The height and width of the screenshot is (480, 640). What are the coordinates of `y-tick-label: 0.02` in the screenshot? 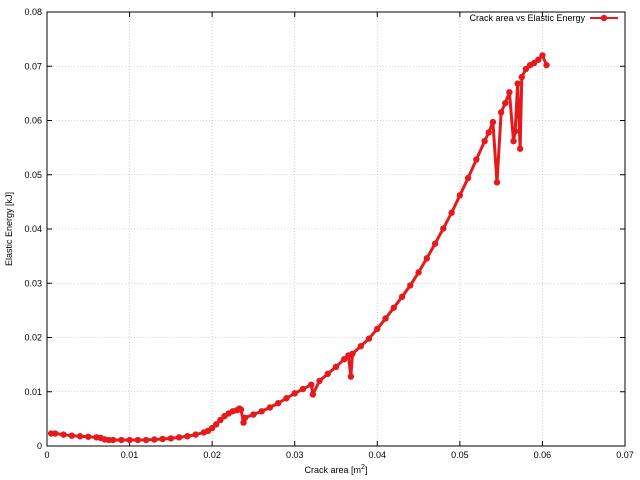 It's located at (33, 338).